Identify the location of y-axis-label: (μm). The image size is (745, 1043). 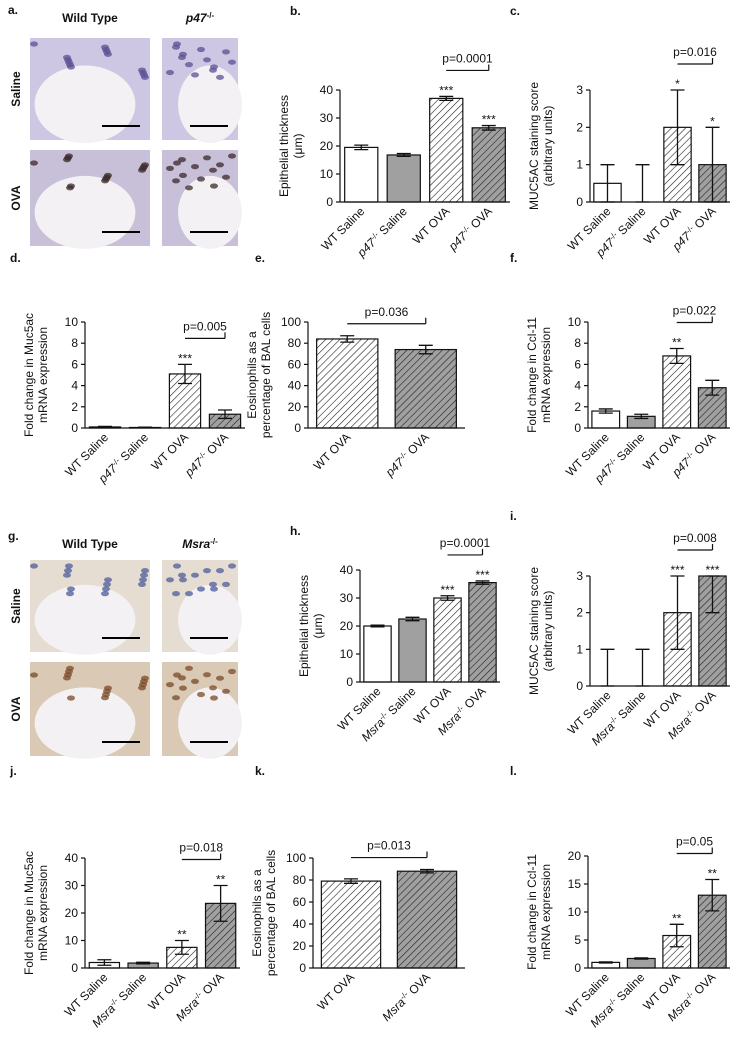
(298, 146).